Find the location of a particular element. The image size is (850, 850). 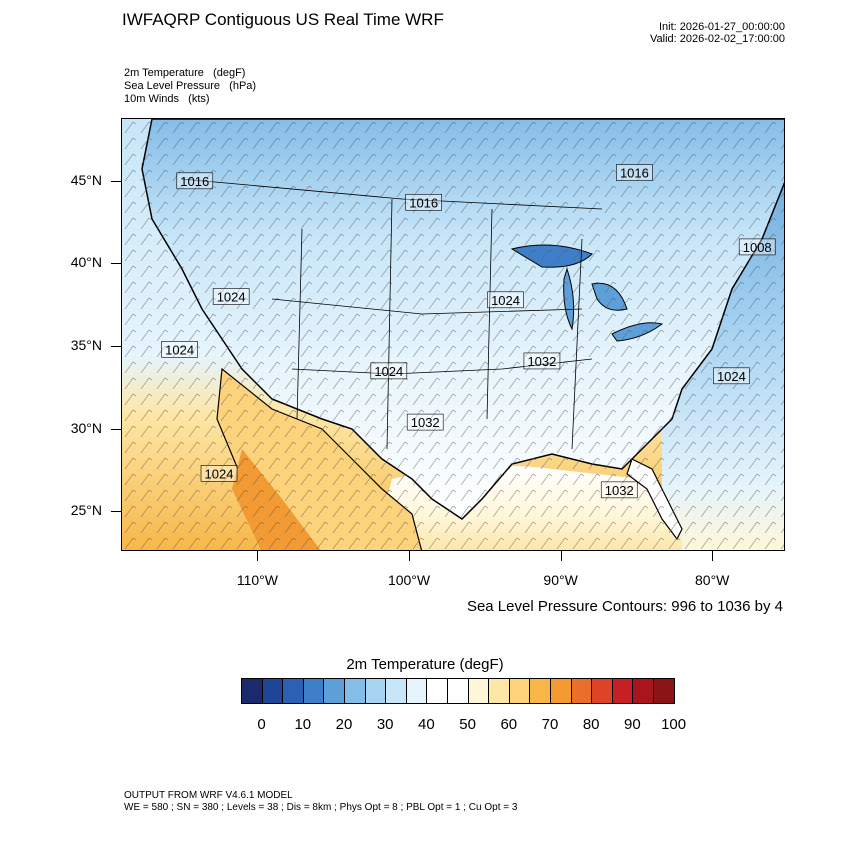

valid-time: Valid: 2026-02-02_17:00:00 is located at coordinates (717, 39).